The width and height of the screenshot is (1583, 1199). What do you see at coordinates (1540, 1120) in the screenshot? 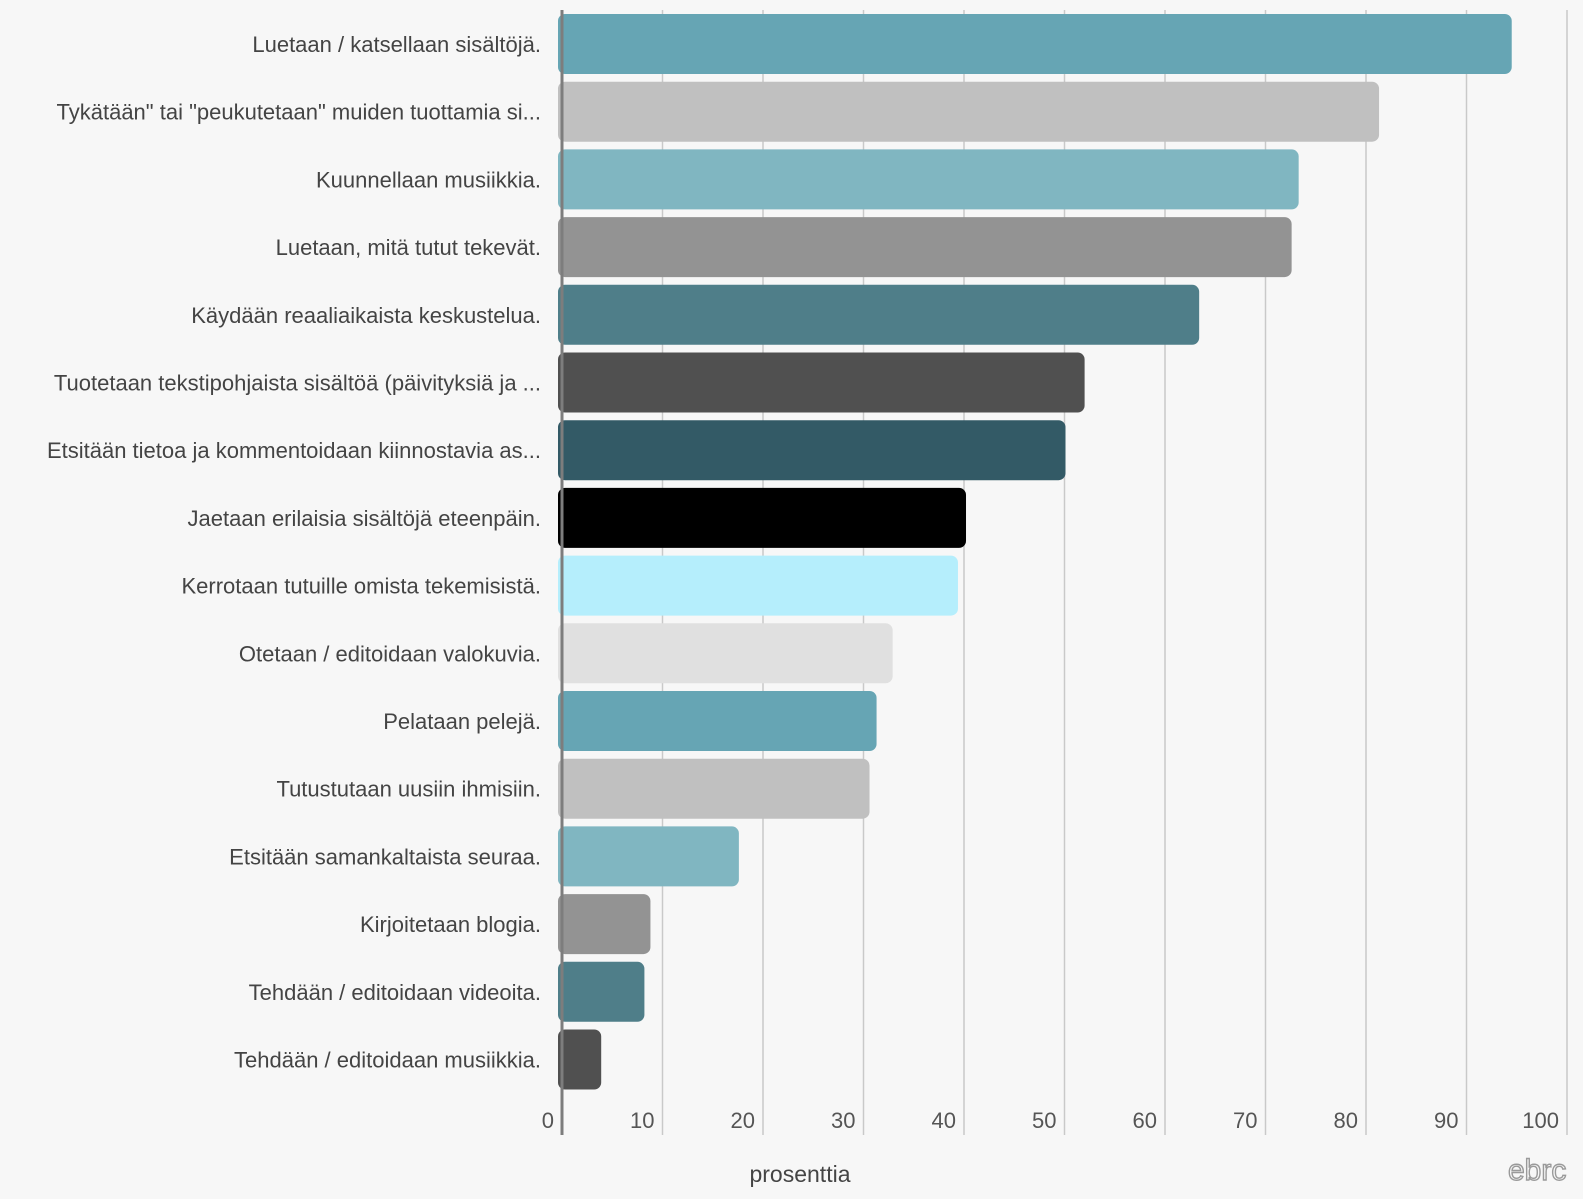
I see `x-tick-label-100: 100` at bounding box center [1540, 1120].